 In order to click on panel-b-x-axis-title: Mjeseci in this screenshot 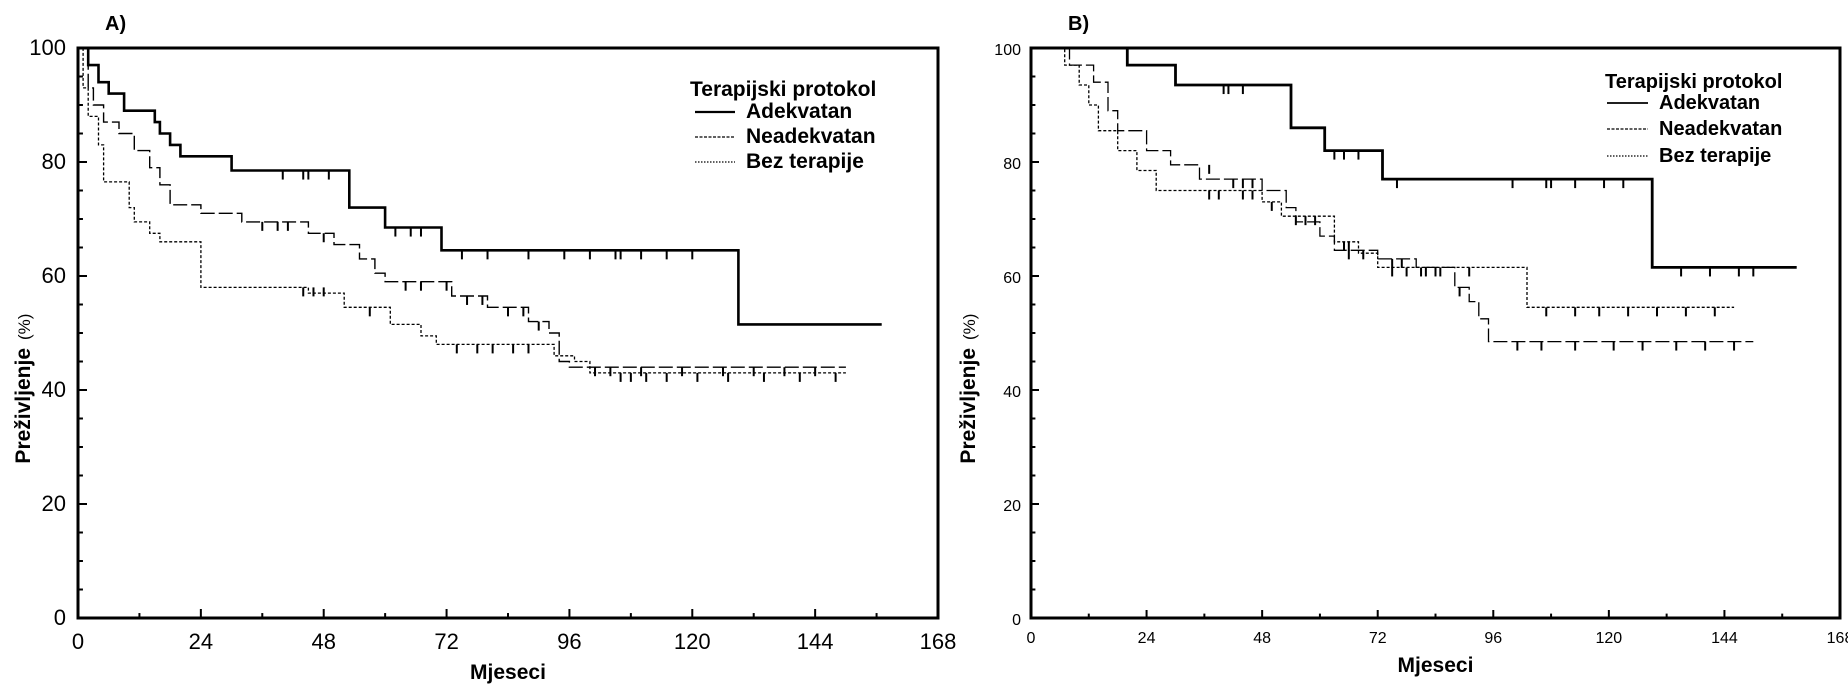, I will do `click(1436, 665)`.